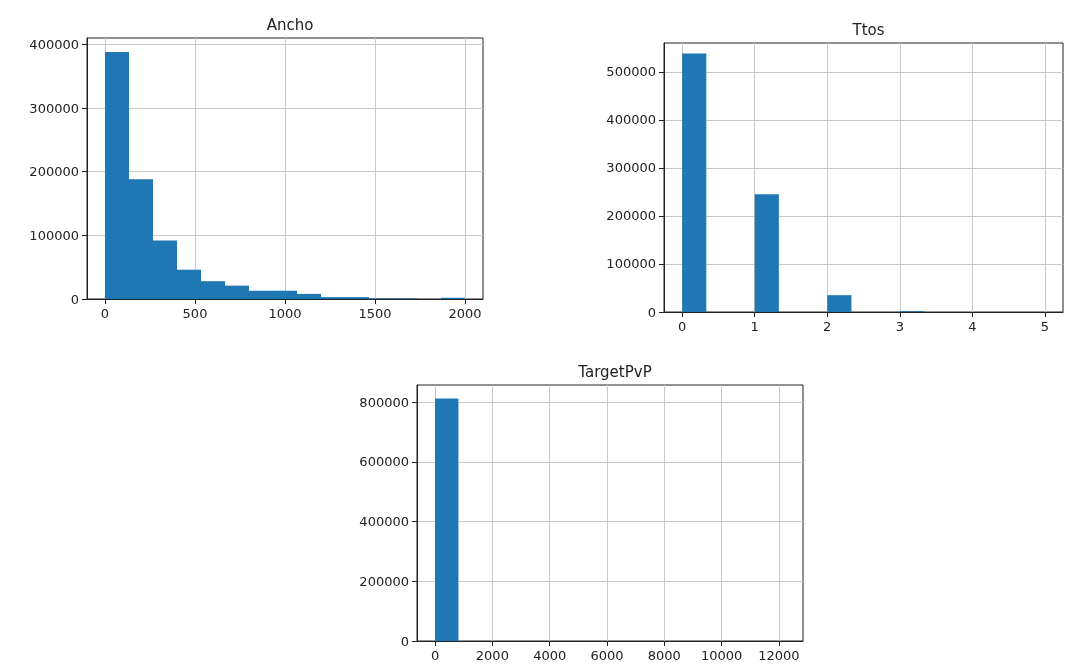 The image size is (1065, 668). I want to click on x-tick-label: 1000, so click(285, 313).